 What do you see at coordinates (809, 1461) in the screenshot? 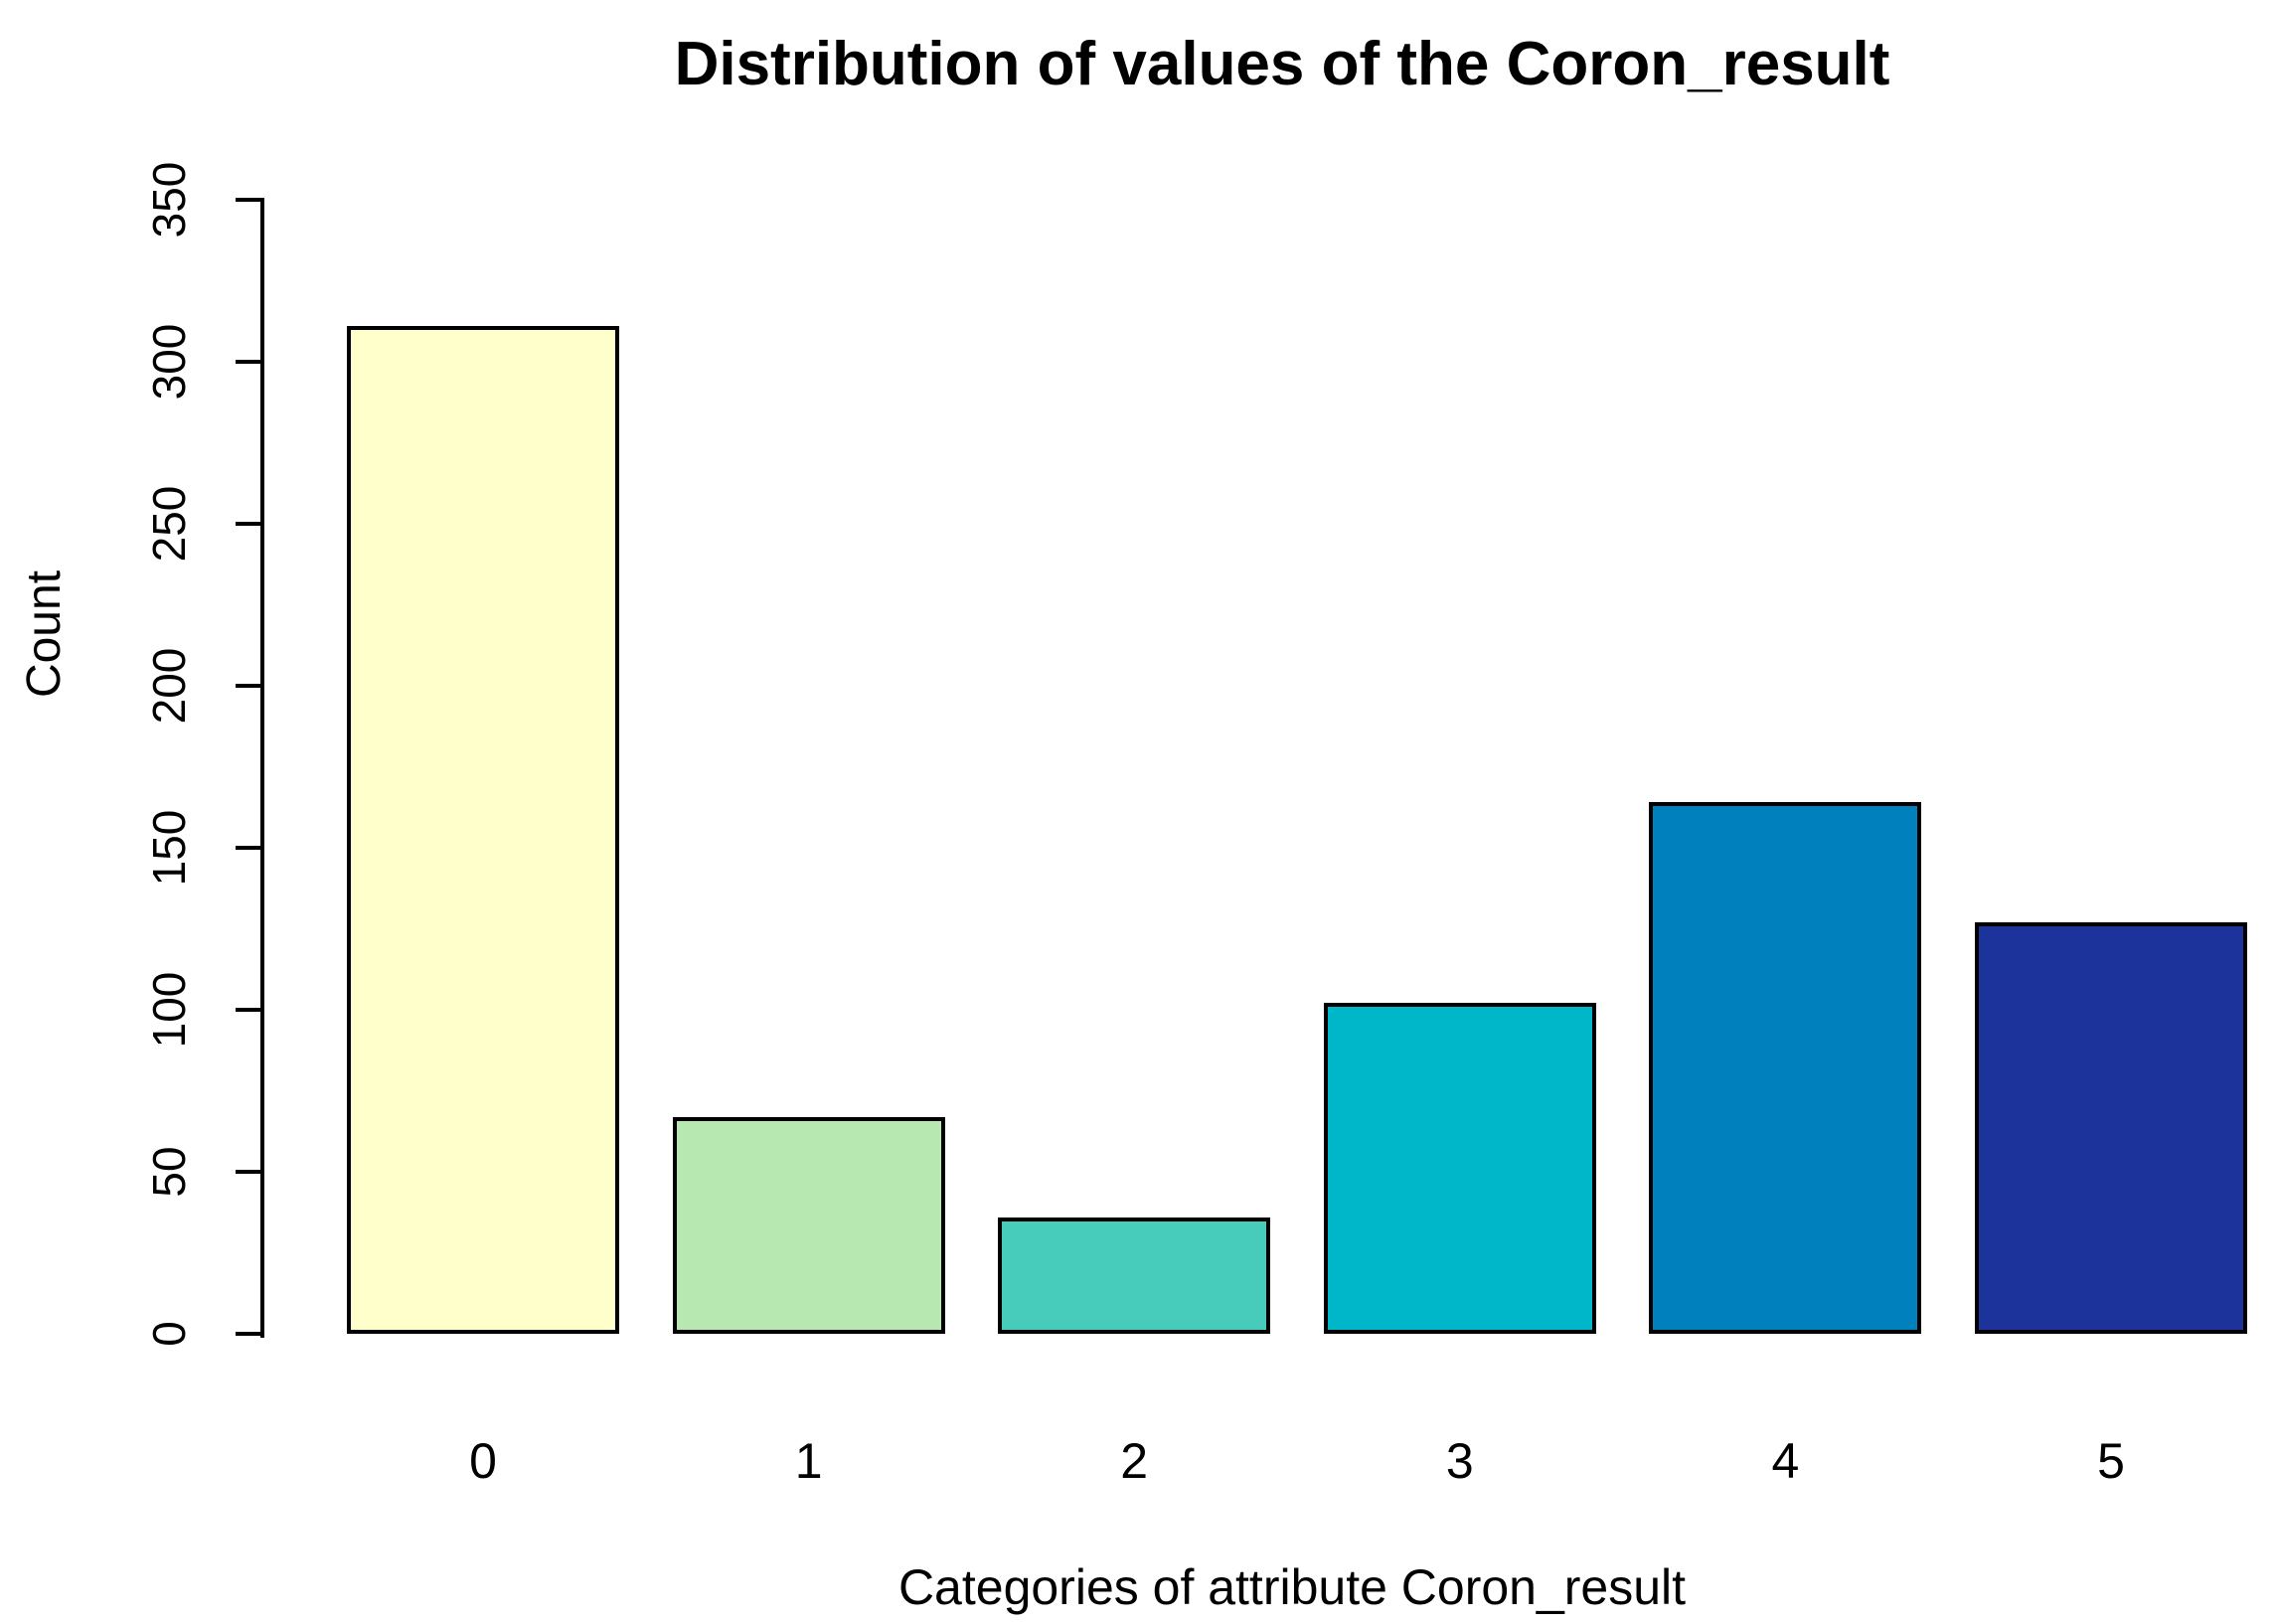
I see `x-tick-label-1: 1` at bounding box center [809, 1461].